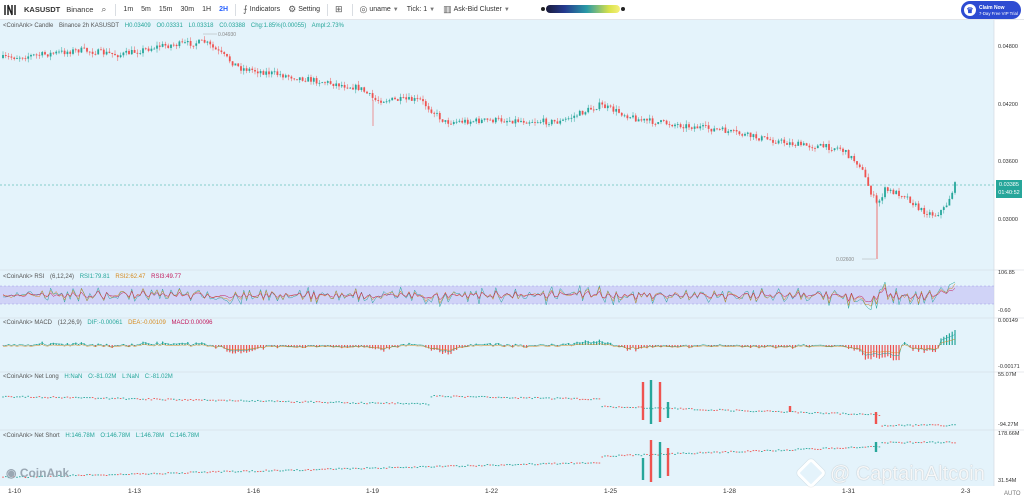  Describe the element at coordinates (58, 10) in the screenshot. I see `symbol-selector: KASUSDT Binance` at that location.